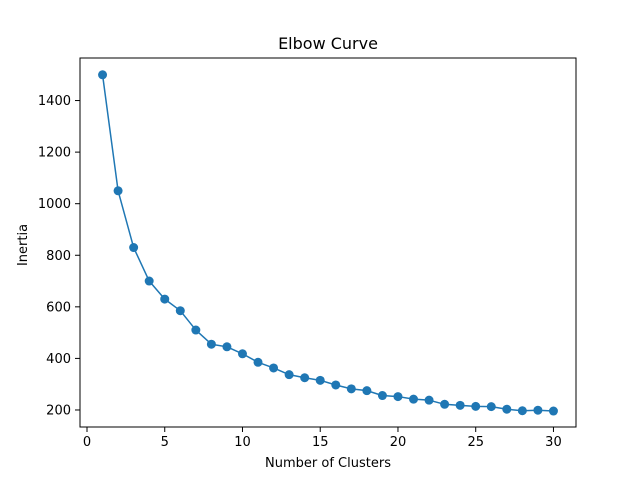  What do you see at coordinates (58, 410) in the screenshot?
I see `y-tick-label: 200` at bounding box center [58, 410].